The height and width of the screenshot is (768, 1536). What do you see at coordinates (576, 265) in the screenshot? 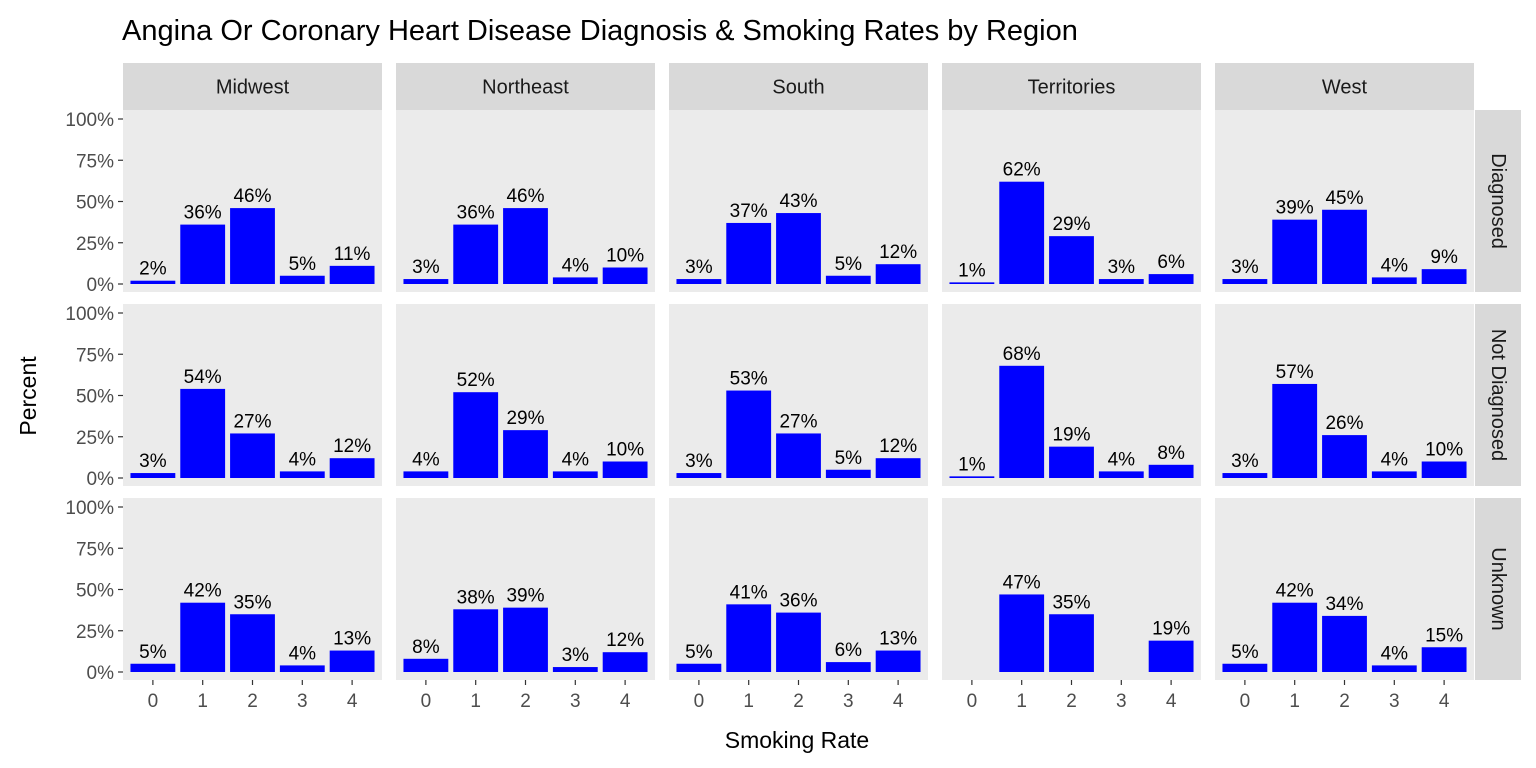
I see `bar-label-diagnosed-northeast-3: 4%` at bounding box center [576, 265].